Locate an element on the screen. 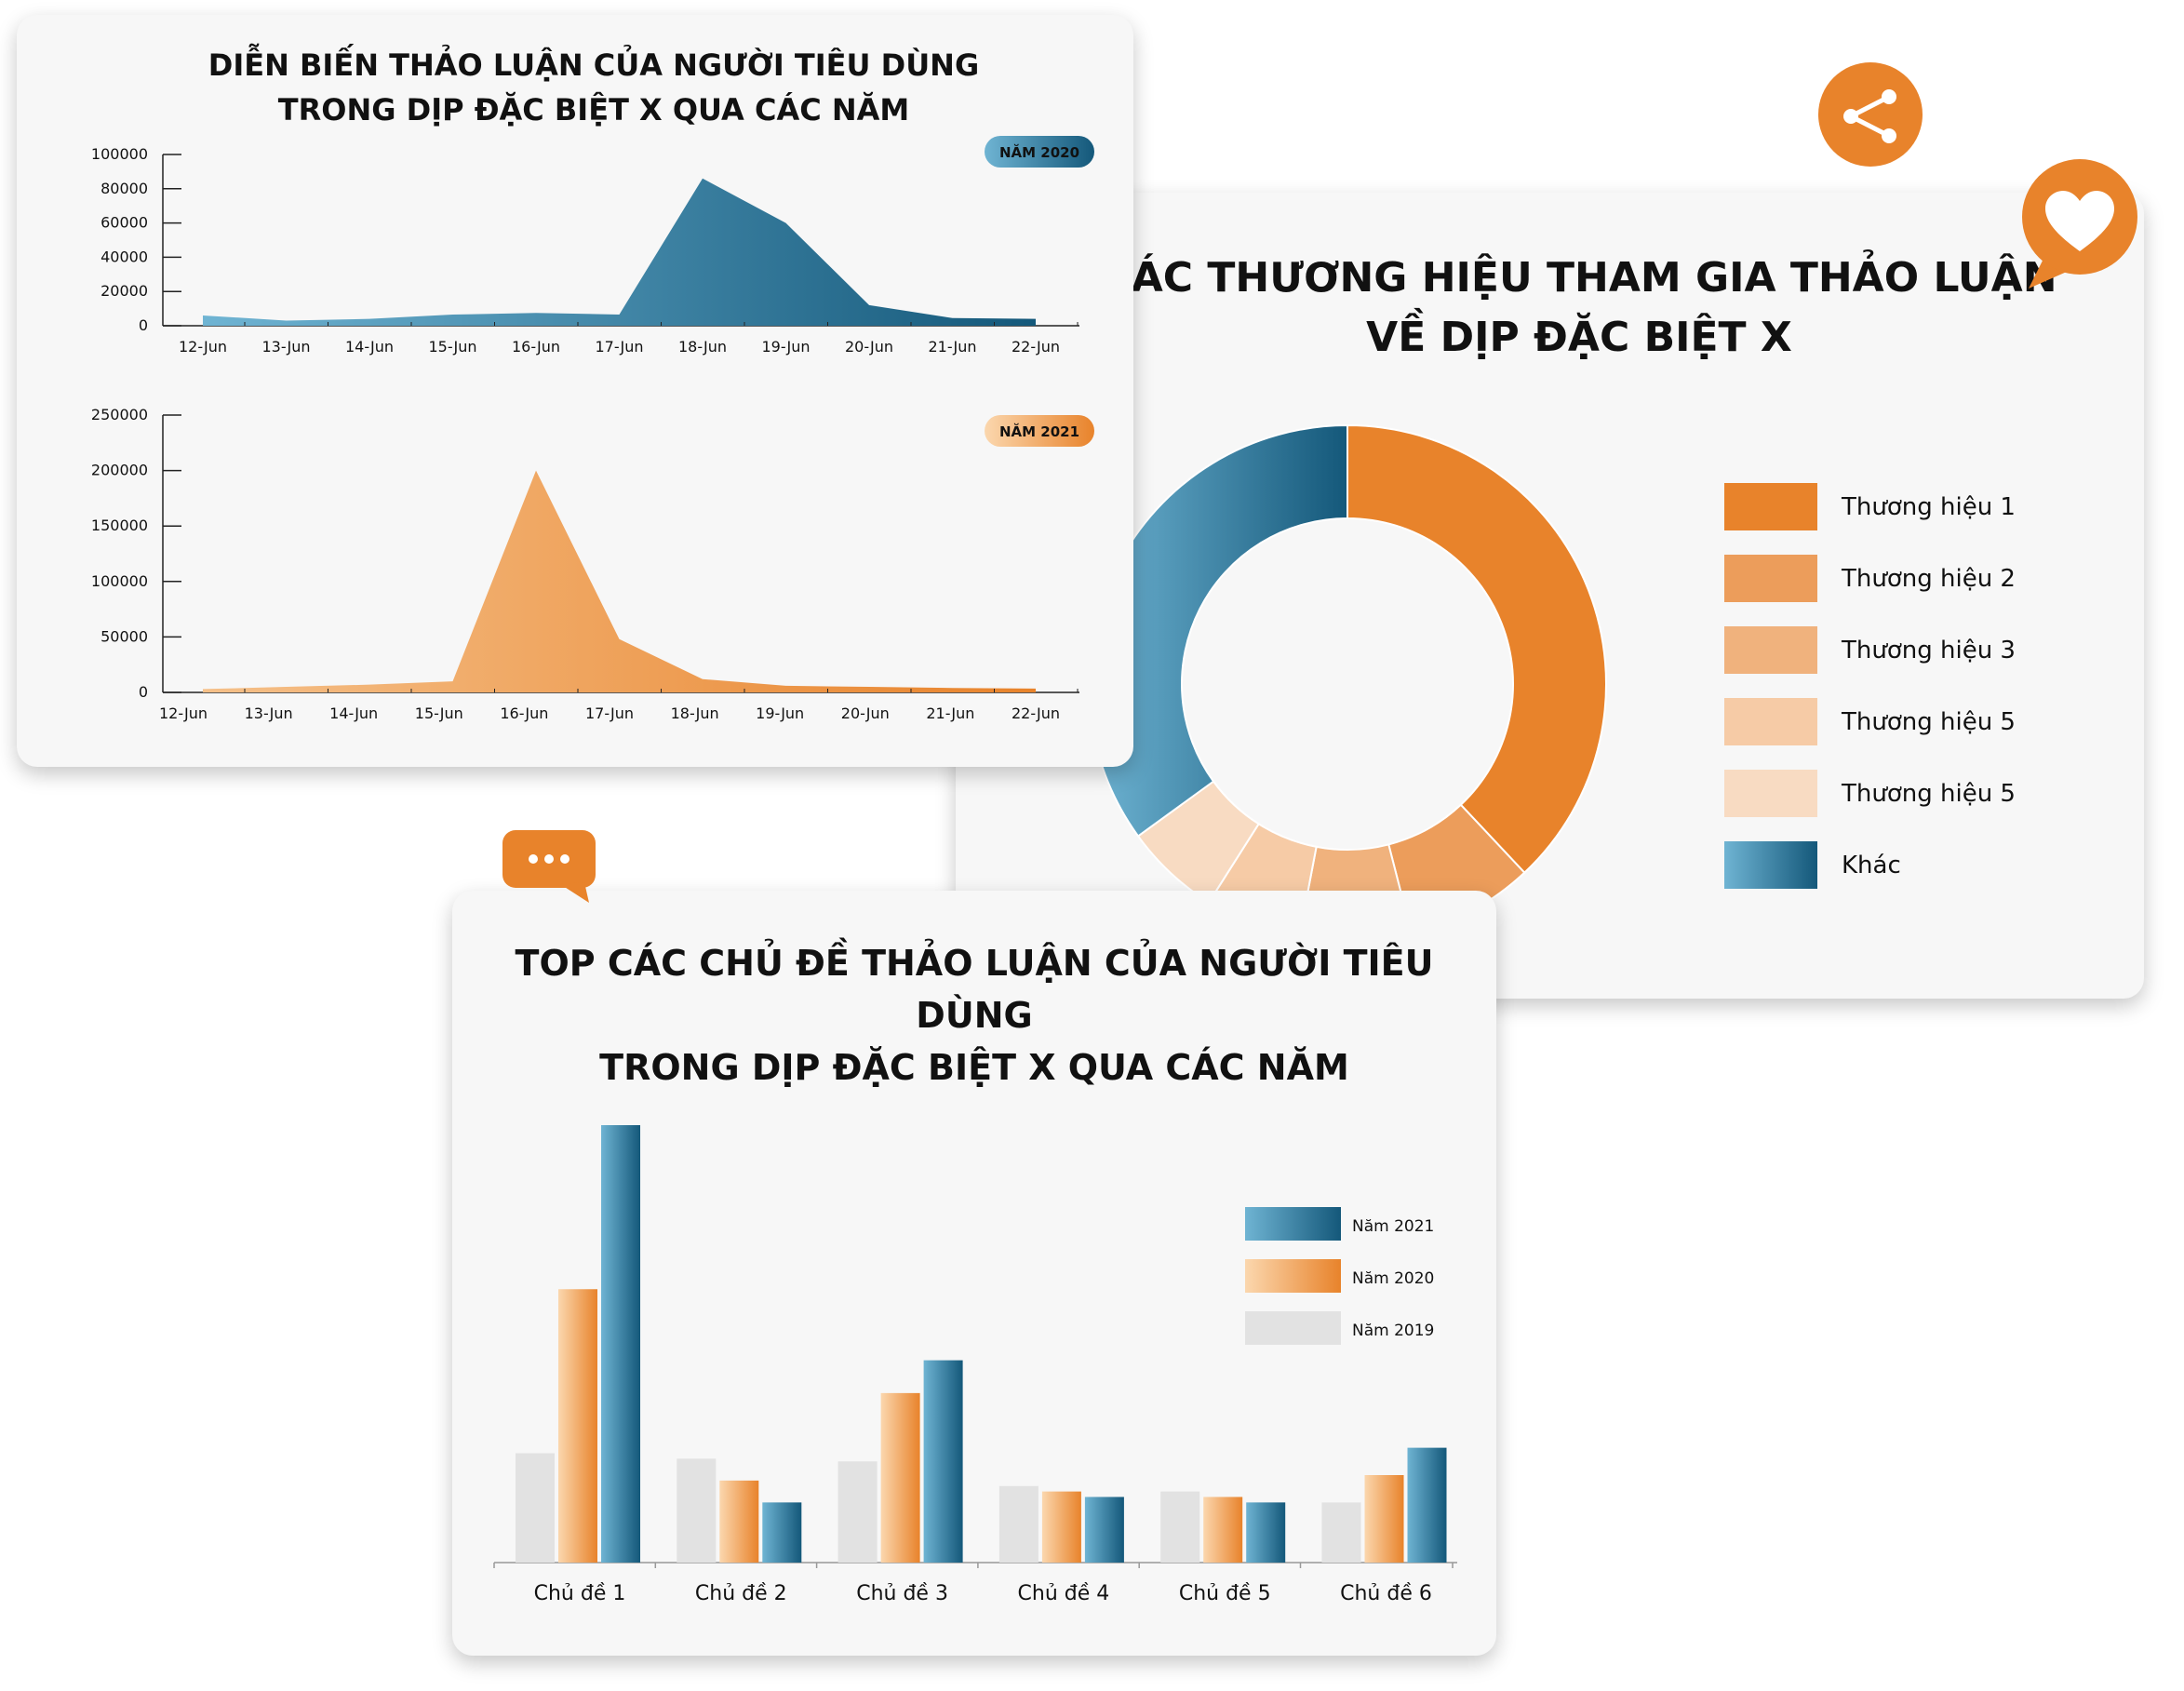  year-badge: NĂM 2020 is located at coordinates (1039, 152).